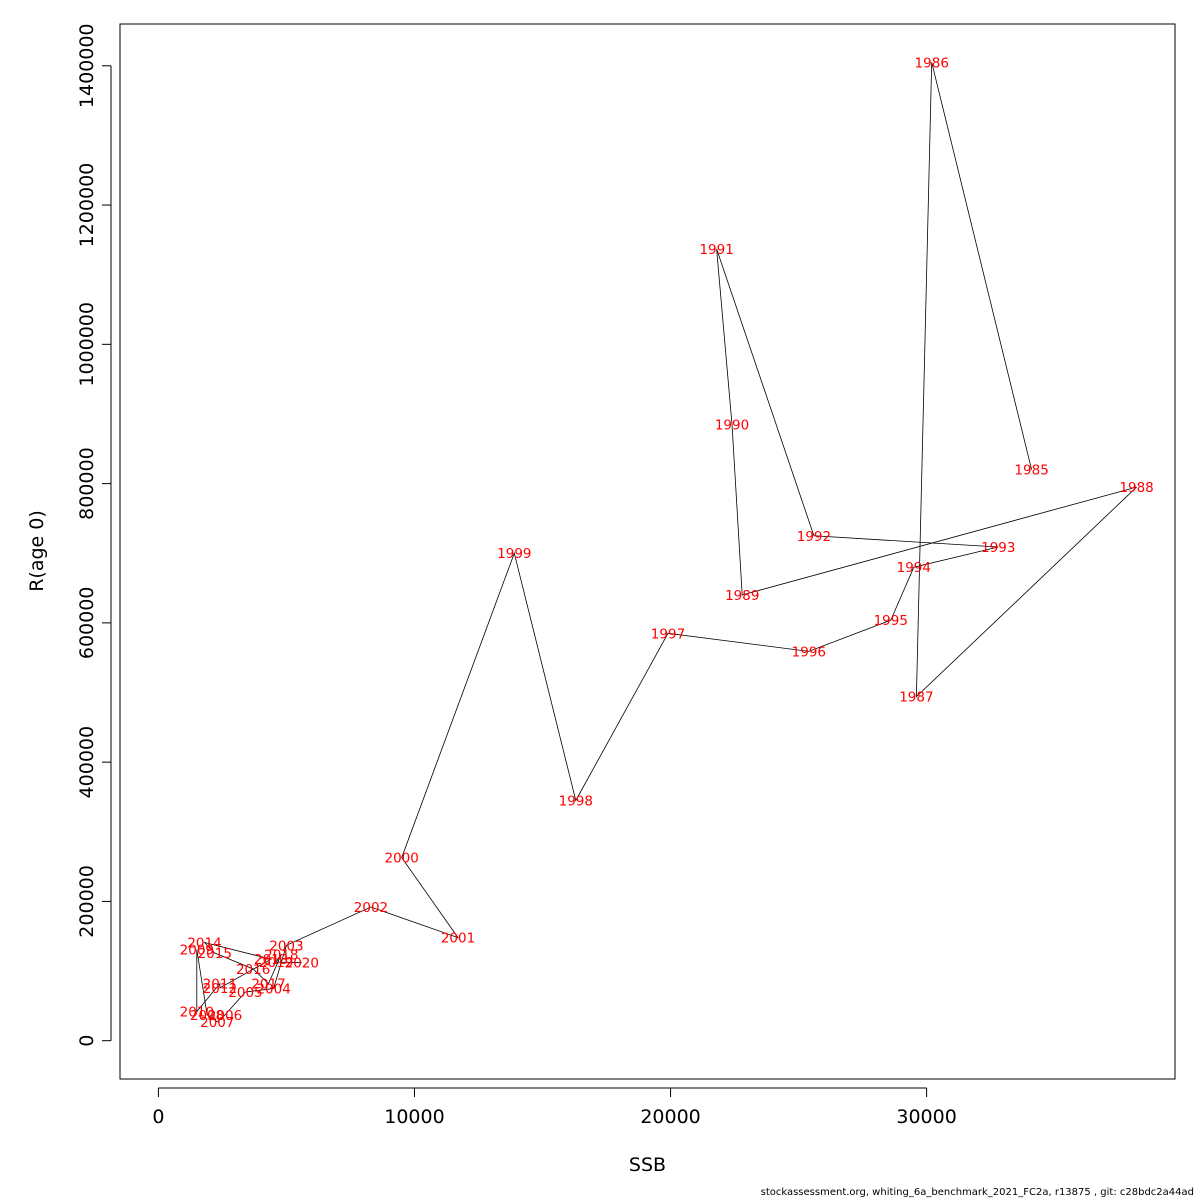 This screenshot has width=1200, height=1200. Describe the element at coordinates (371, 908) in the screenshot. I see `year-label-2002: 2002` at that location.